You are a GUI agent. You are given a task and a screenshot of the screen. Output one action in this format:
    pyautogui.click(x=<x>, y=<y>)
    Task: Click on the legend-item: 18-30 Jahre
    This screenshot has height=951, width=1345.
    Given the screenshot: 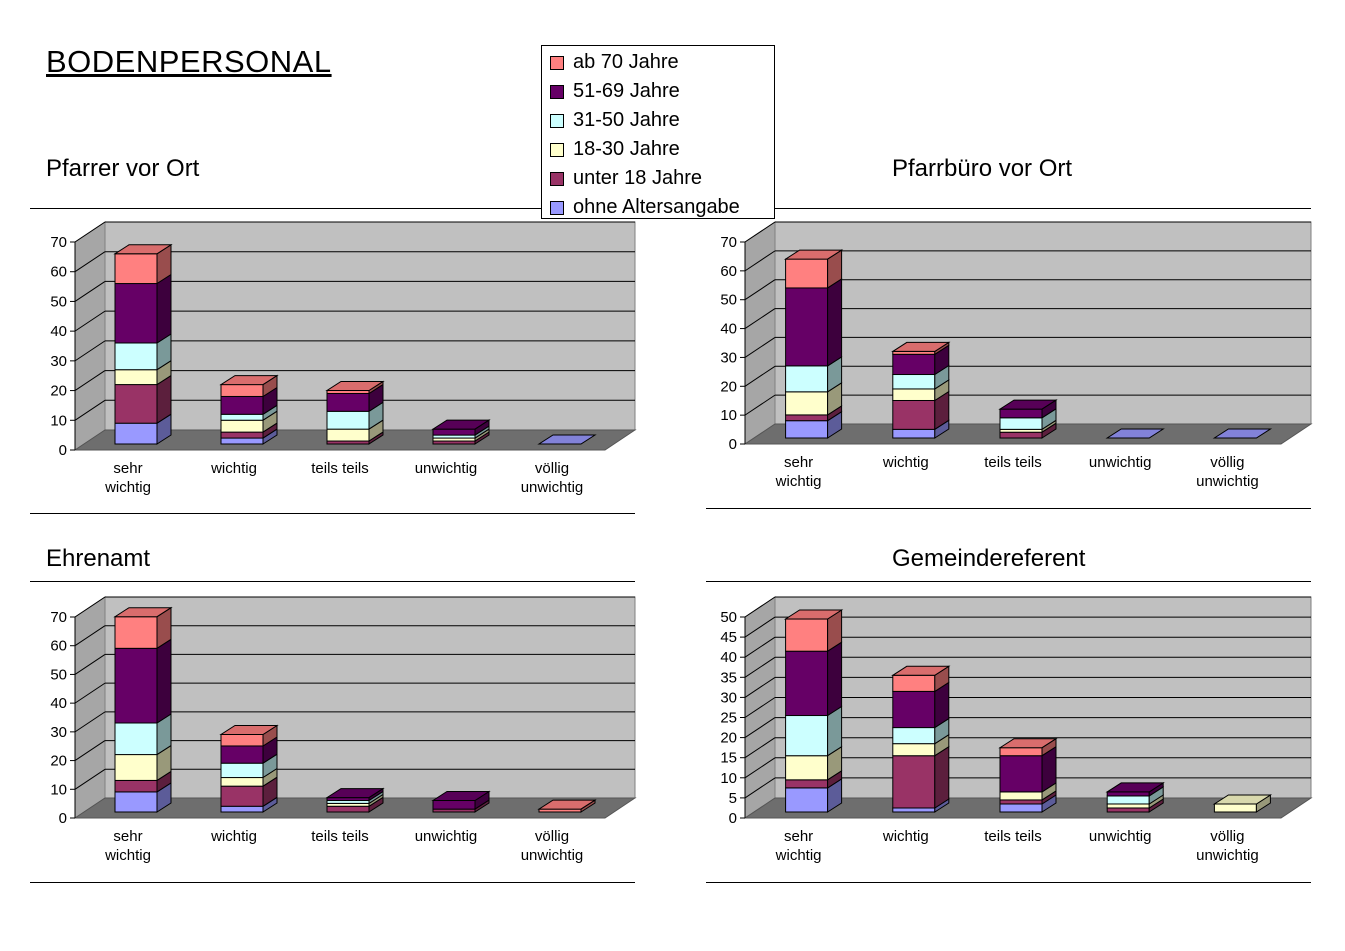 What is the action you would take?
    pyautogui.click(x=662, y=149)
    